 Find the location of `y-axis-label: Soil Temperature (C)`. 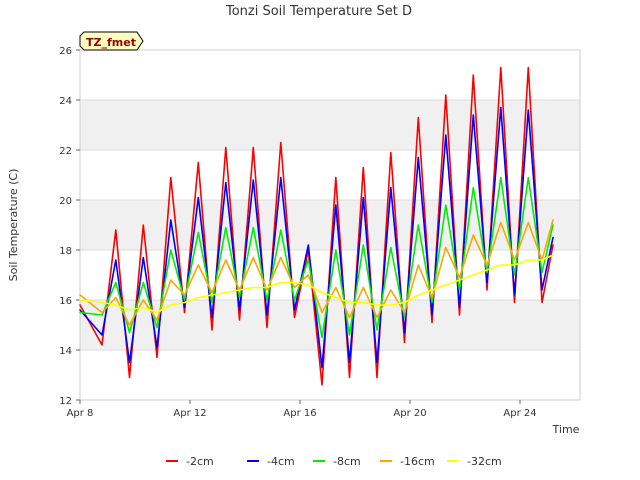

y-axis-label: Soil Temperature (C) is located at coordinates (13, 225).